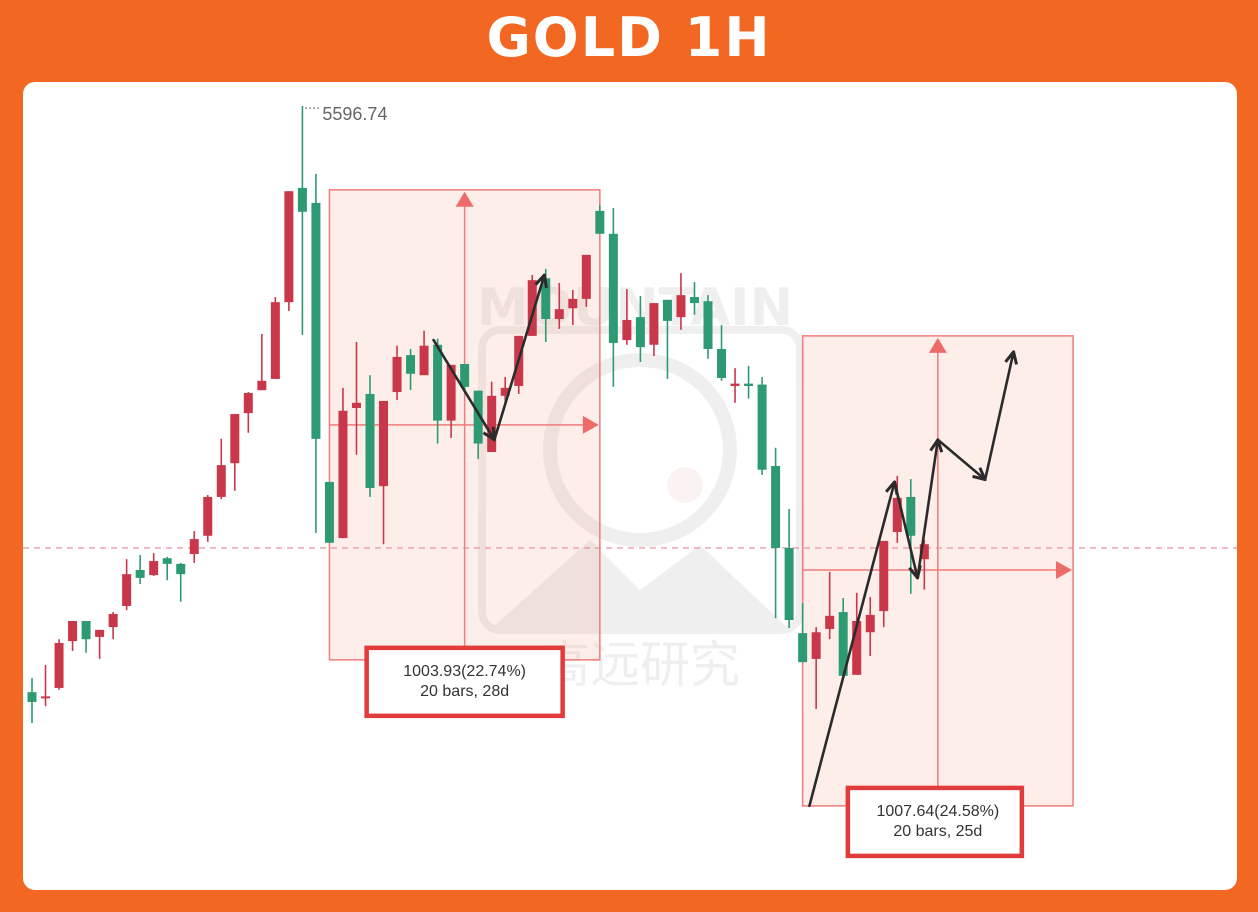 This screenshot has height=912, width=1258. Describe the element at coordinates (937, 811) in the screenshot. I see `range-label-value: 1007.64(24.58%)` at that location.